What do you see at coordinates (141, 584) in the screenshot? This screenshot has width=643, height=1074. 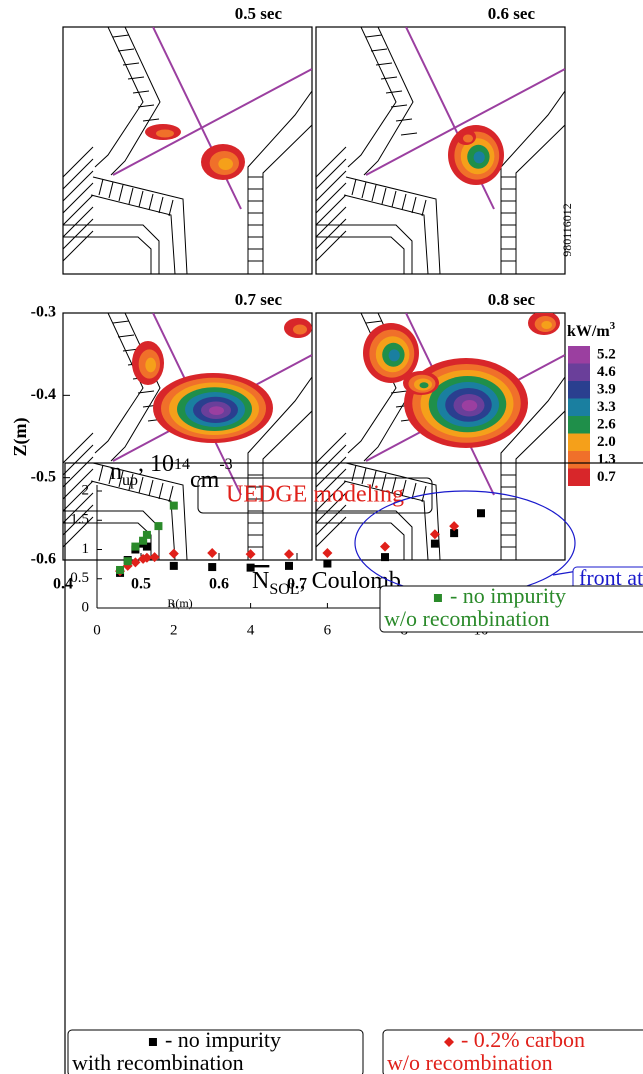 I see `x-tick-label: 0.5` at bounding box center [141, 584].